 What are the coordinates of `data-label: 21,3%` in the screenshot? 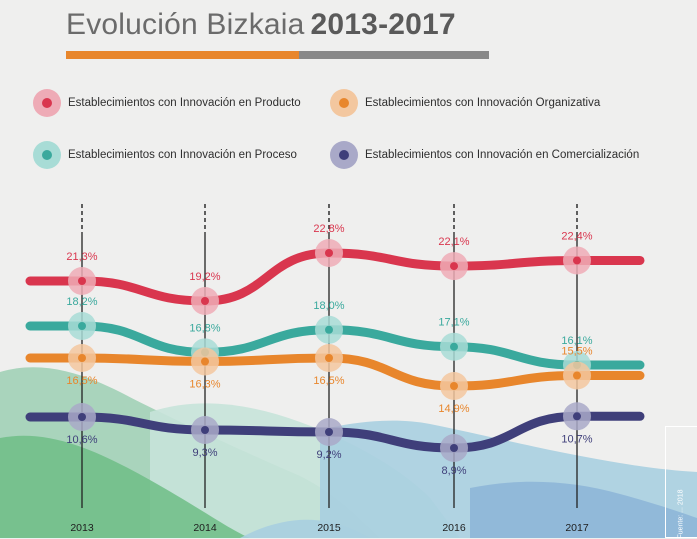 It's located at (81, 257).